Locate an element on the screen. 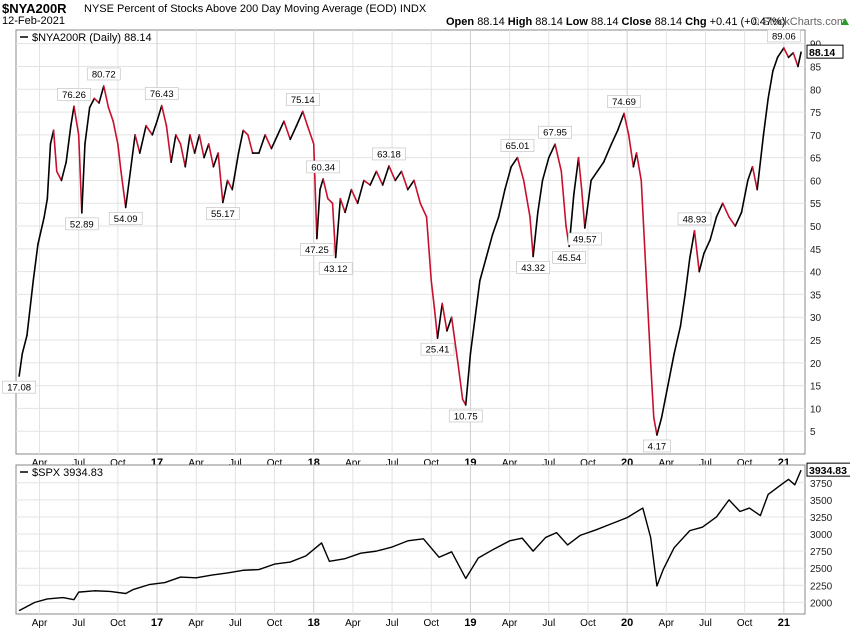 The image size is (850, 633). nya200r-y-tick-label: 55 is located at coordinates (816, 204).